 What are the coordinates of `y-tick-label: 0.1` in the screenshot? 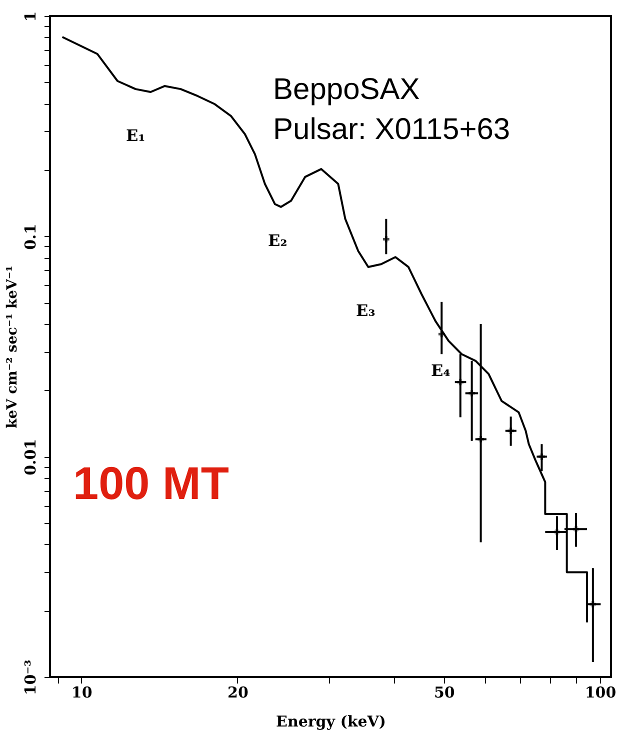 It's located at (31, 237).